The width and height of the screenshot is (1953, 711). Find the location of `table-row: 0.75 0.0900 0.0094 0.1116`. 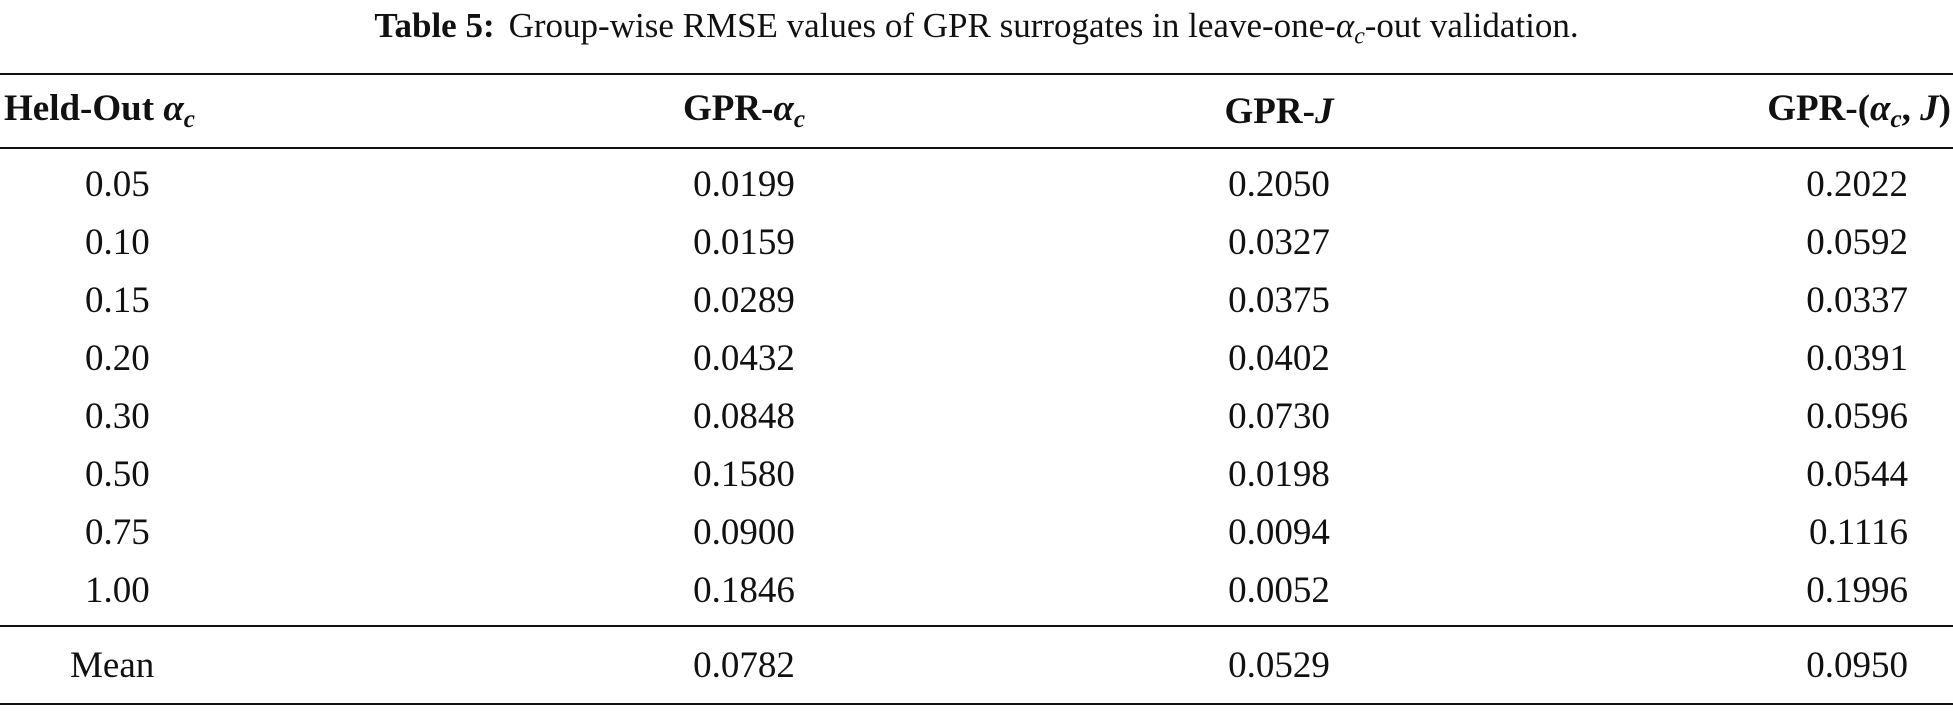

table-row: 0.75 0.0900 0.0094 0.1116 is located at coordinates (976, 532).